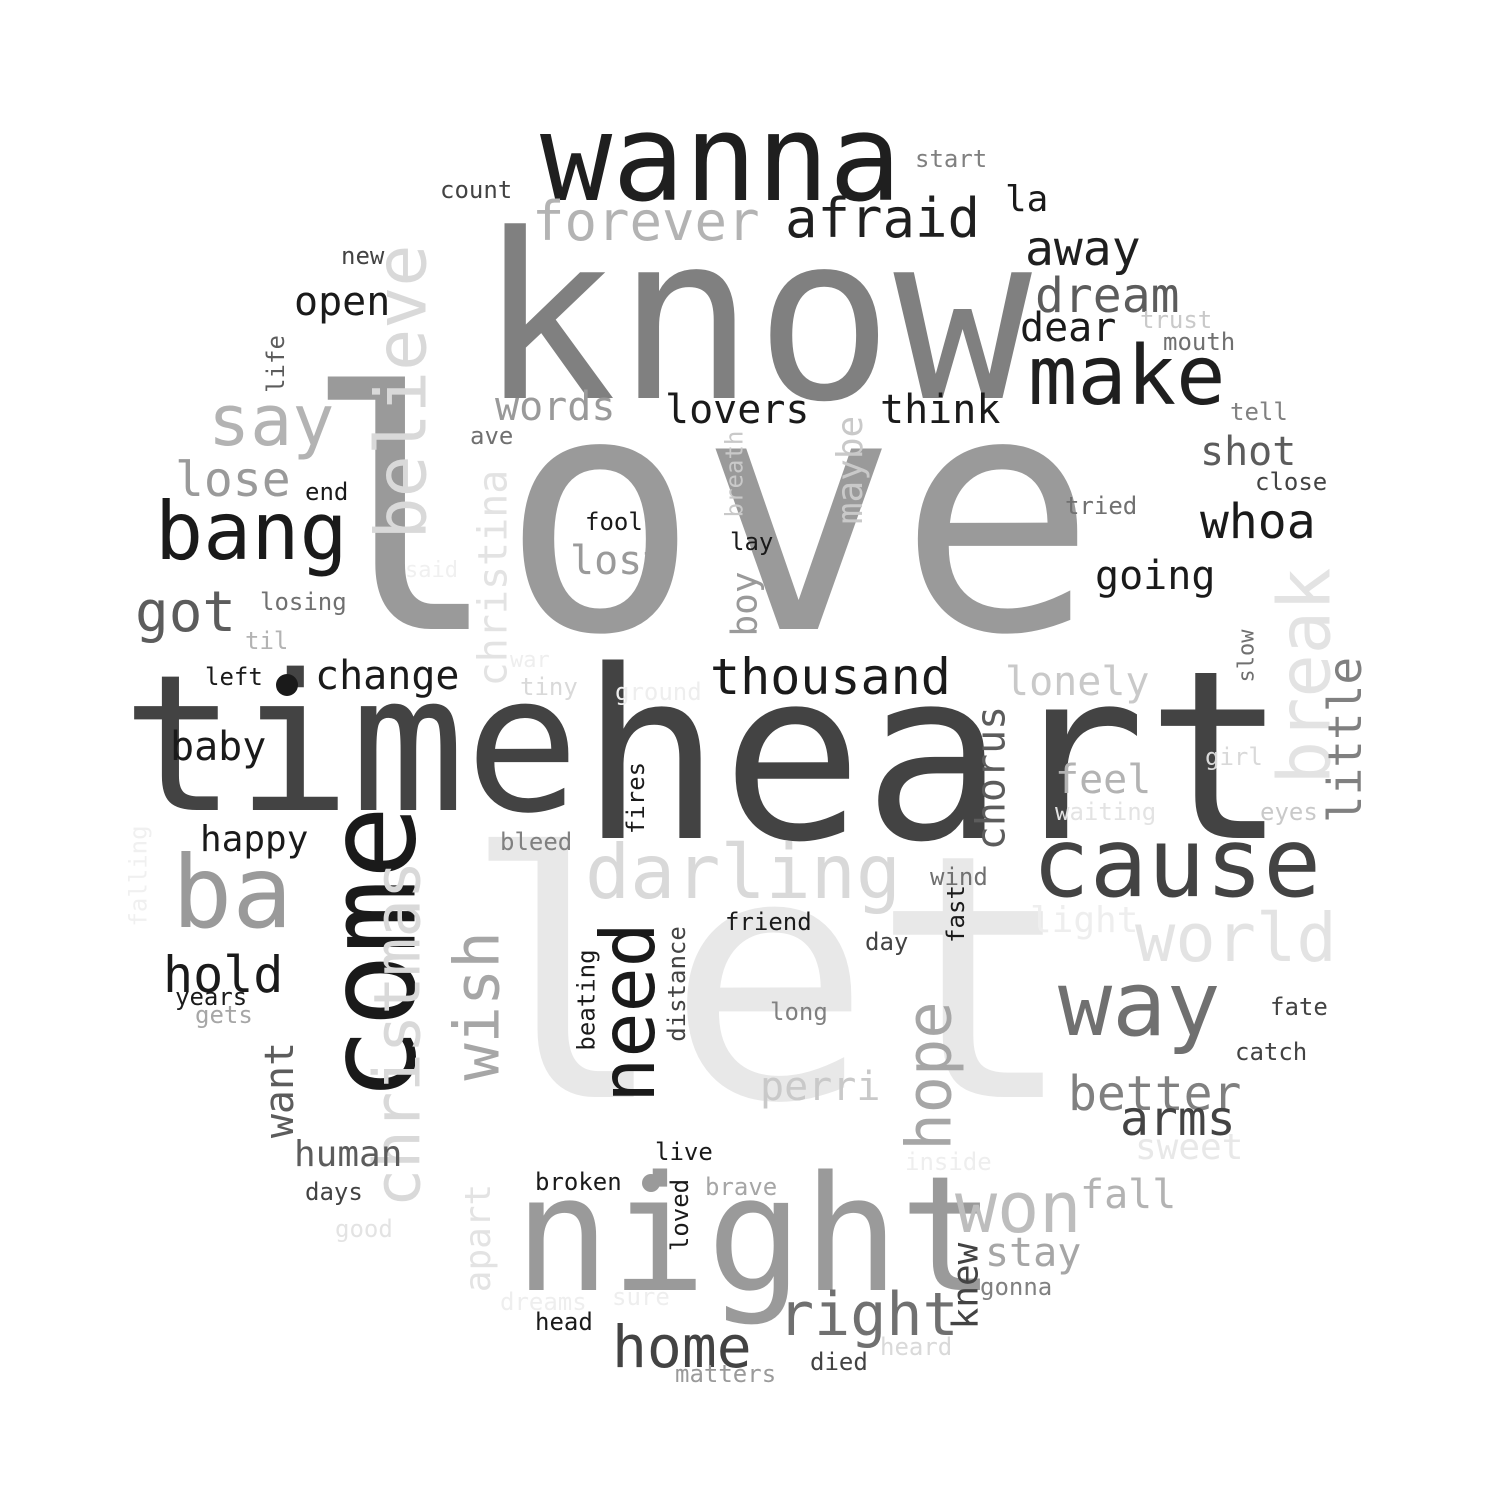  What do you see at coordinates (1178, 1119) in the screenshot?
I see `word-arms: arms` at bounding box center [1178, 1119].